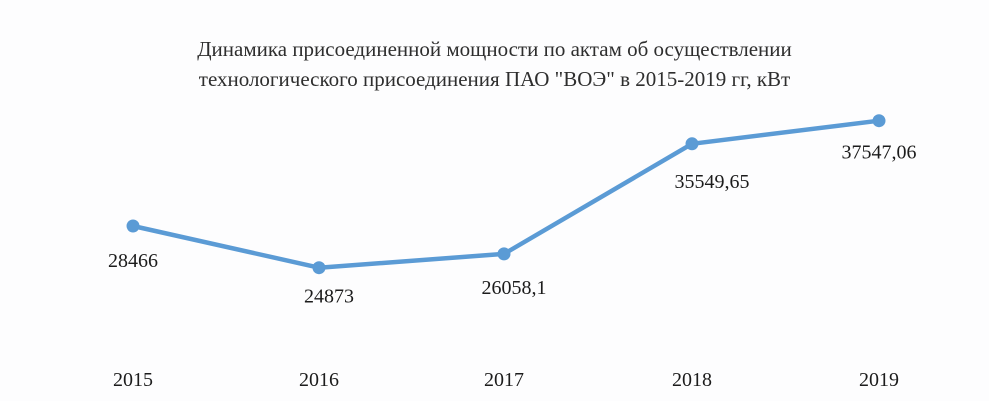  Describe the element at coordinates (514, 288) in the screenshot. I see `data-label: 26058,1` at that location.